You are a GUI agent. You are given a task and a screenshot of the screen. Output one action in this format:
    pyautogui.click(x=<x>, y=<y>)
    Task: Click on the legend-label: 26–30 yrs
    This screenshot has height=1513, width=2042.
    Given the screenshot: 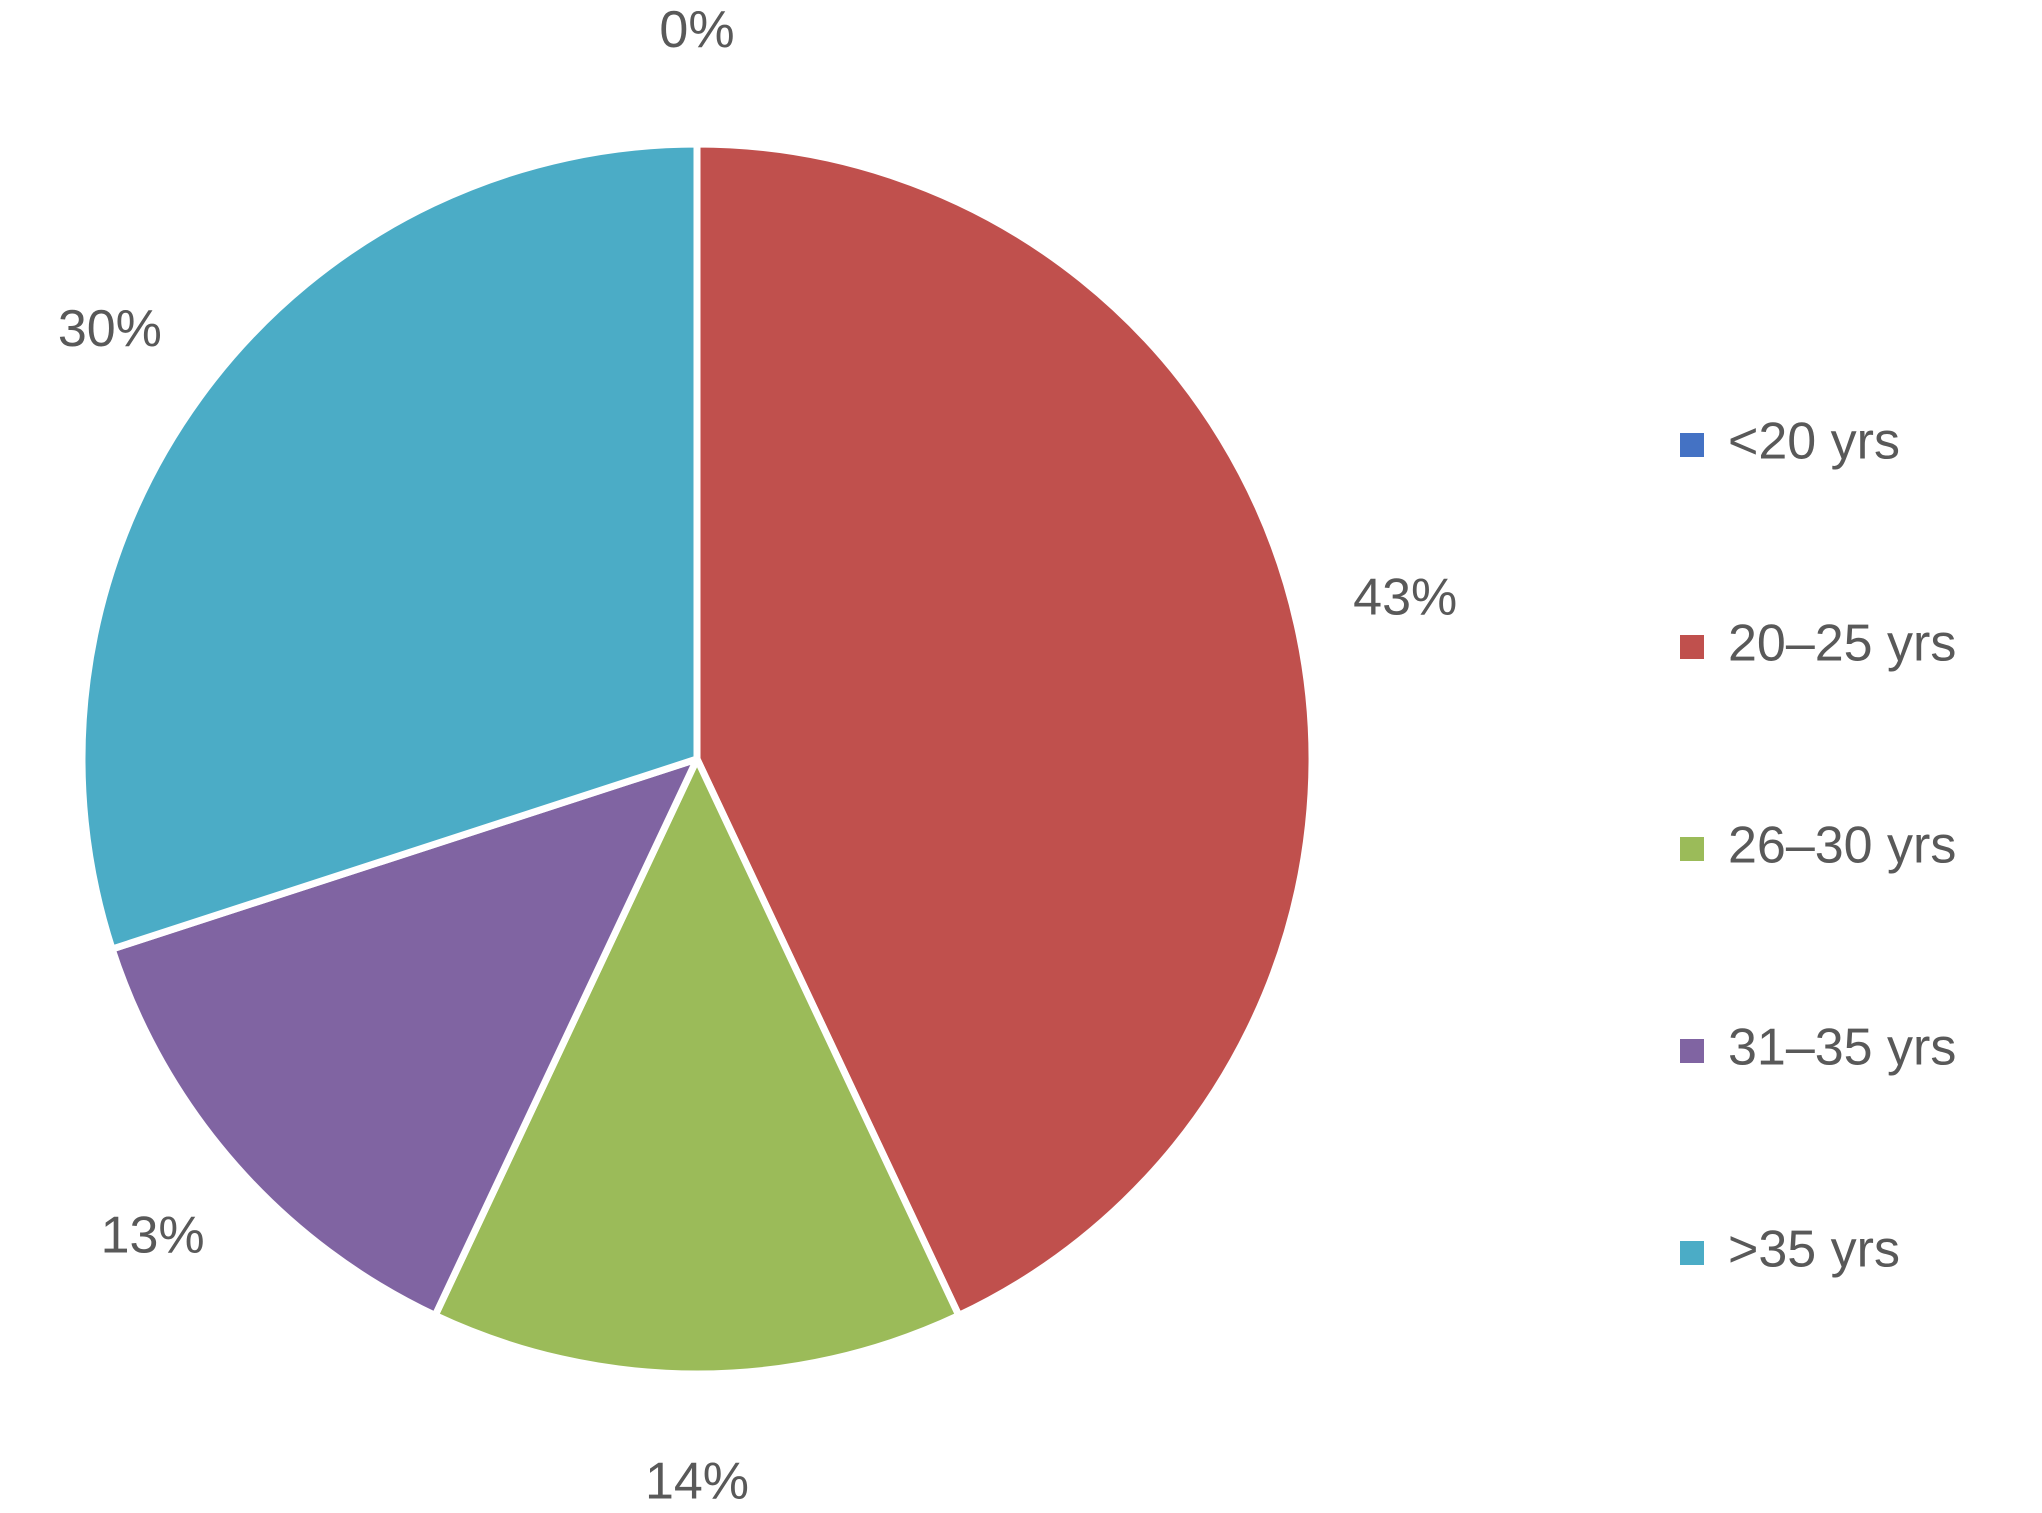 What is the action you would take?
    pyautogui.click(x=1842, y=846)
    